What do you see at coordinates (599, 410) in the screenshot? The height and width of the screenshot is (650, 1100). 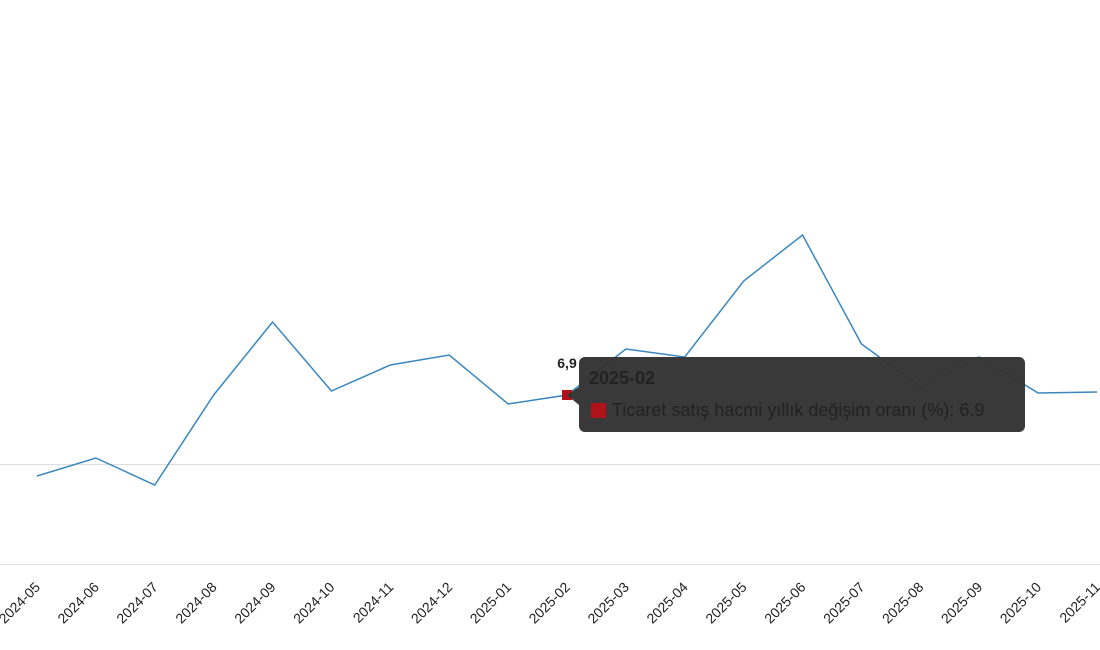 I see `tooltip-swatch` at bounding box center [599, 410].